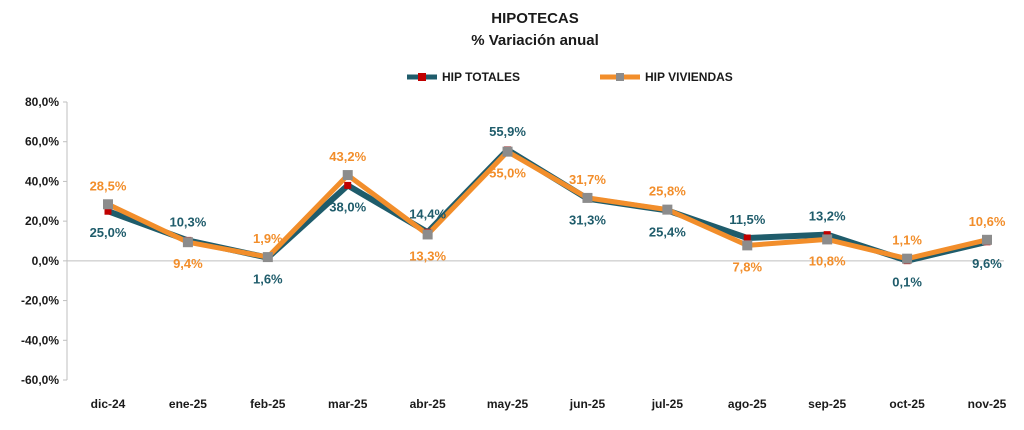 The width and height of the screenshot is (1024, 430). Describe the element at coordinates (268, 279) in the screenshot. I see `data-label-hip-totales: 1,6%` at that location.